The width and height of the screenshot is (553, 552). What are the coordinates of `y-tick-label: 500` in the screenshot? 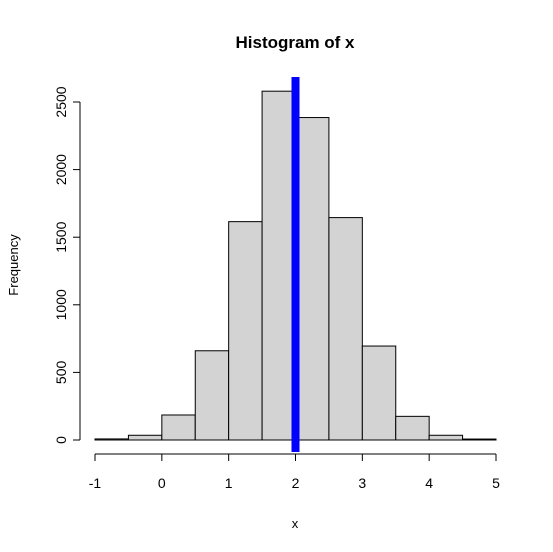 It's located at (61, 373).